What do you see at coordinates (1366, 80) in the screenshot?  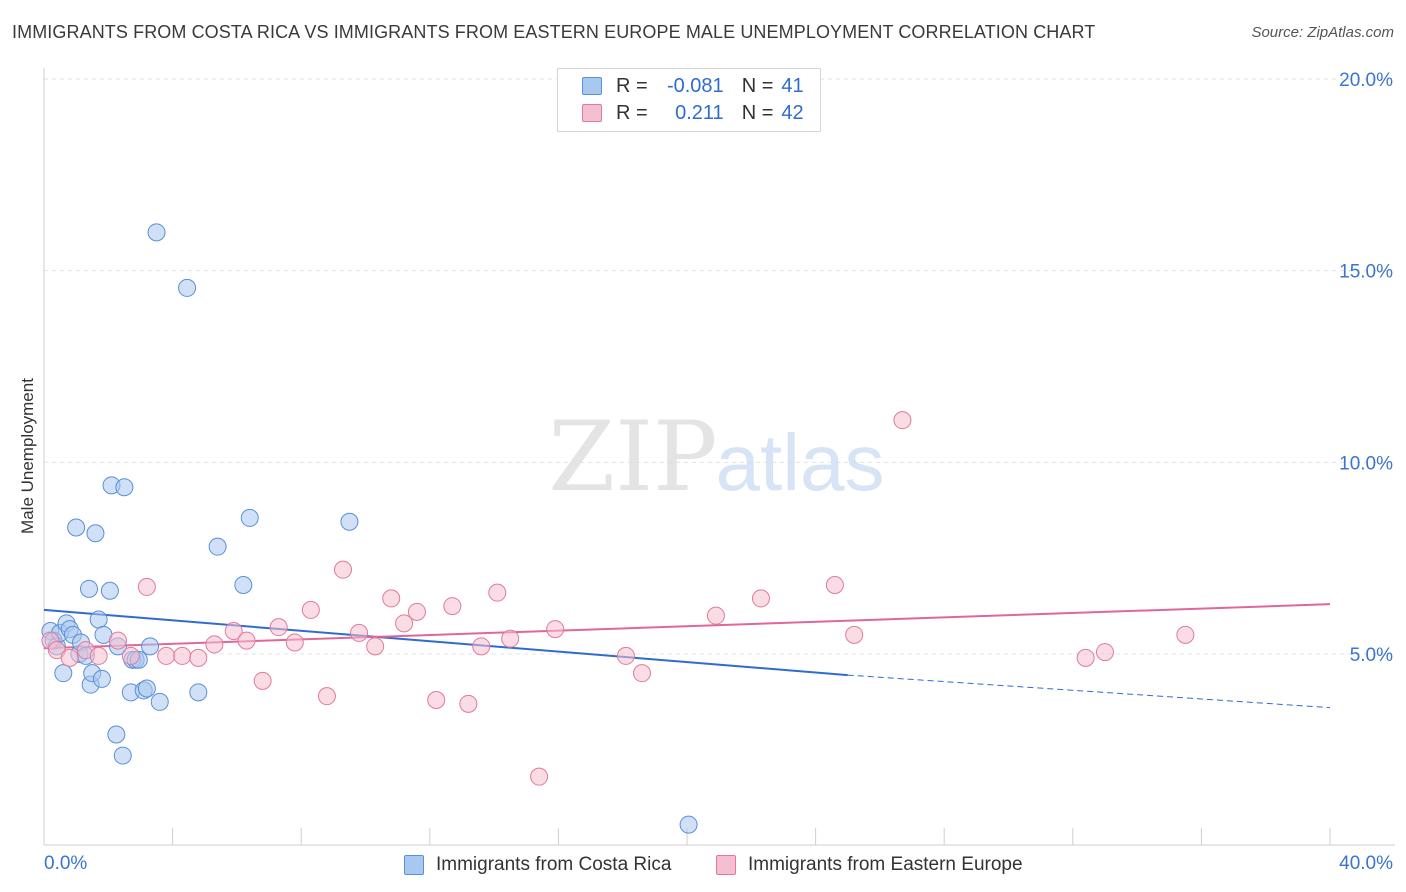 I see `y-tick-label: 20.0%` at bounding box center [1366, 80].